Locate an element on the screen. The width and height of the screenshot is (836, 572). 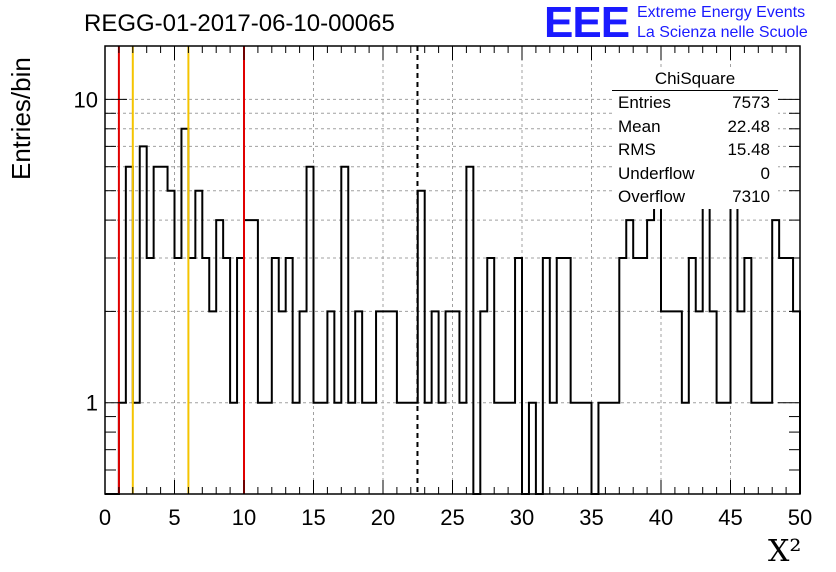
stat-label: Mean is located at coordinates (639, 126).